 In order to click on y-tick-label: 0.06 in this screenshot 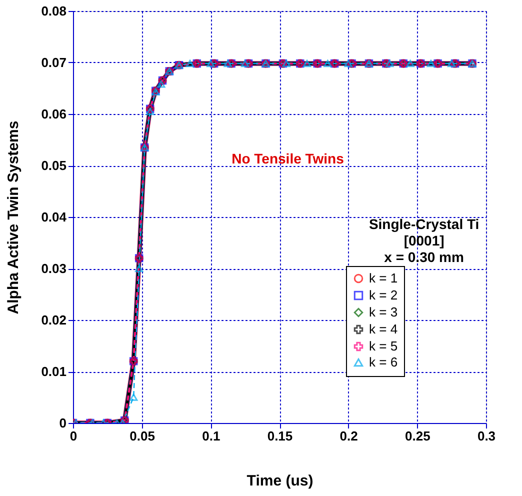, I will do `click(53, 114)`.